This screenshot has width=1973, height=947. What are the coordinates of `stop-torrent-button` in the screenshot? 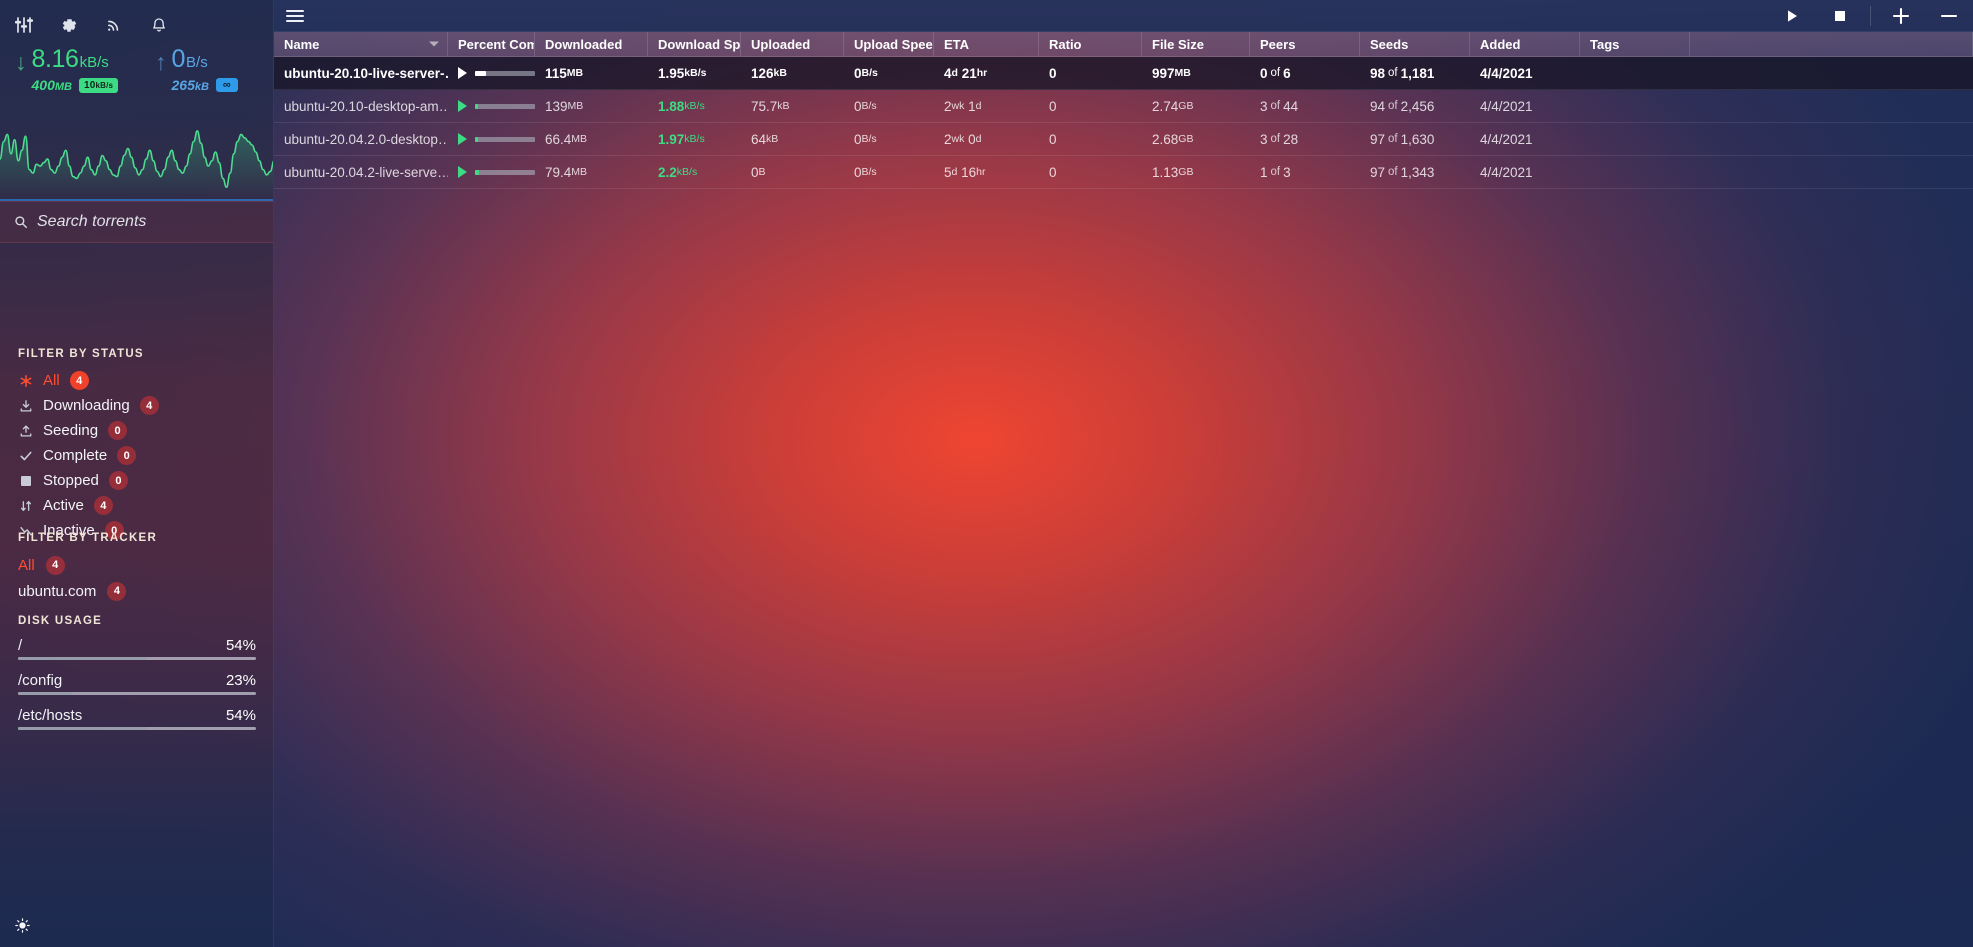 It's located at (1840, 16).